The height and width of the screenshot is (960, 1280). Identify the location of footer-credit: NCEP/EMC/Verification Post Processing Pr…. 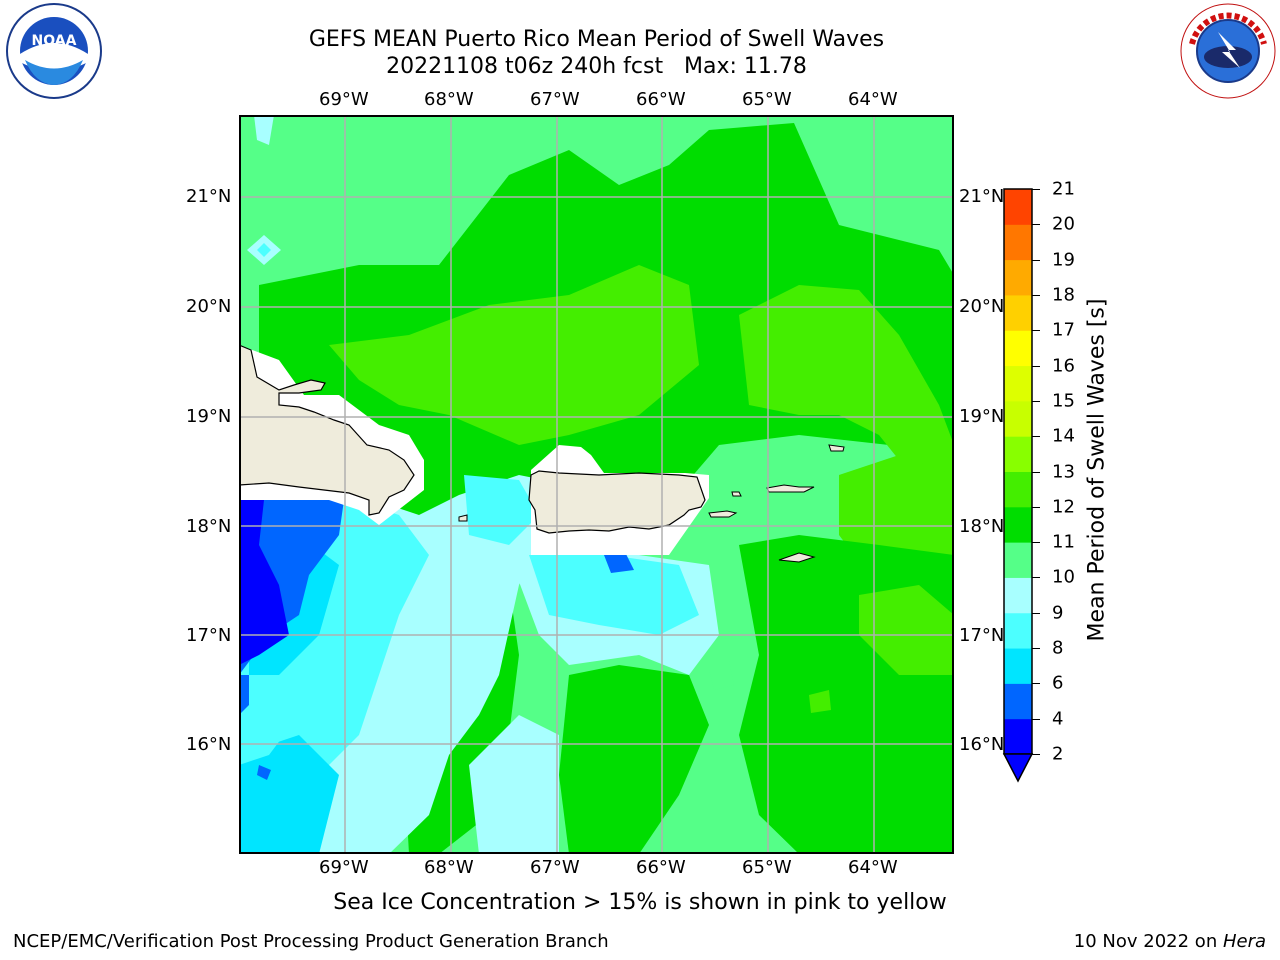
(311, 941).